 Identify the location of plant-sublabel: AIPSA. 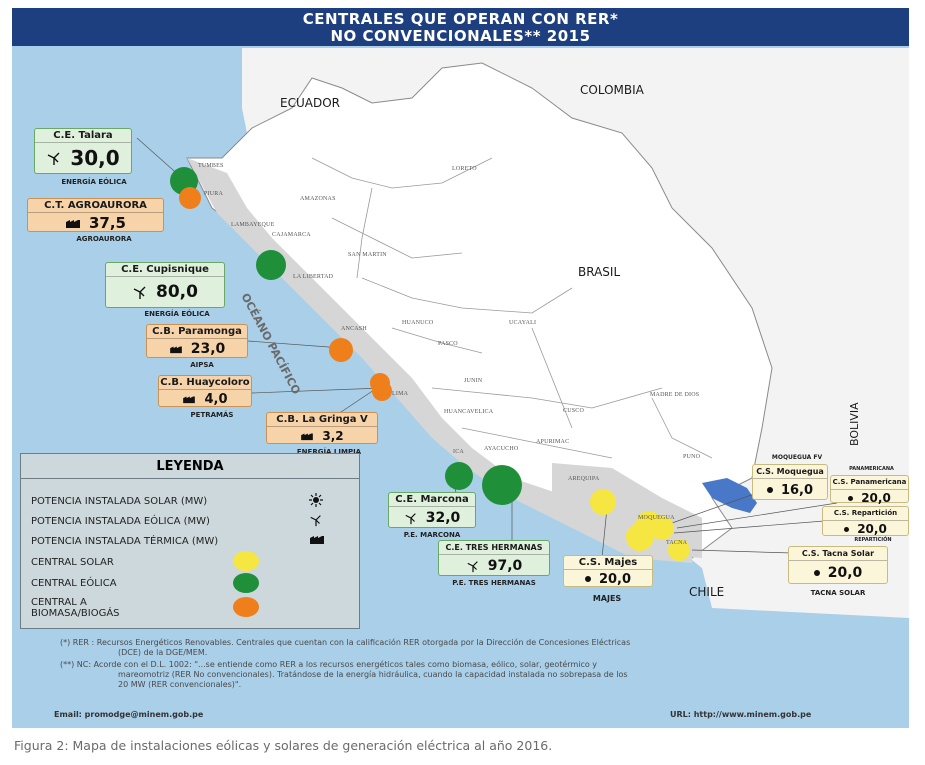
(202, 365).